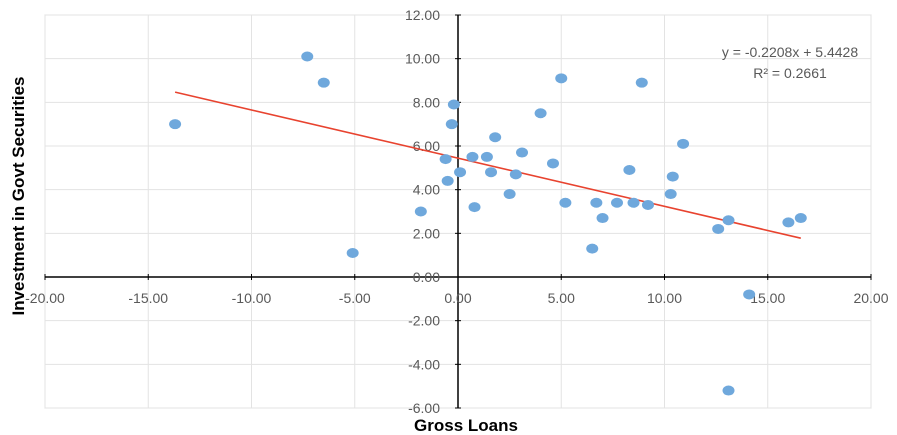 This screenshot has width=897, height=435. What do you see at coordinates (422, 15) in the screenshot?
I see `y-tick-label: 12.00` at bounding box center [422, 15].